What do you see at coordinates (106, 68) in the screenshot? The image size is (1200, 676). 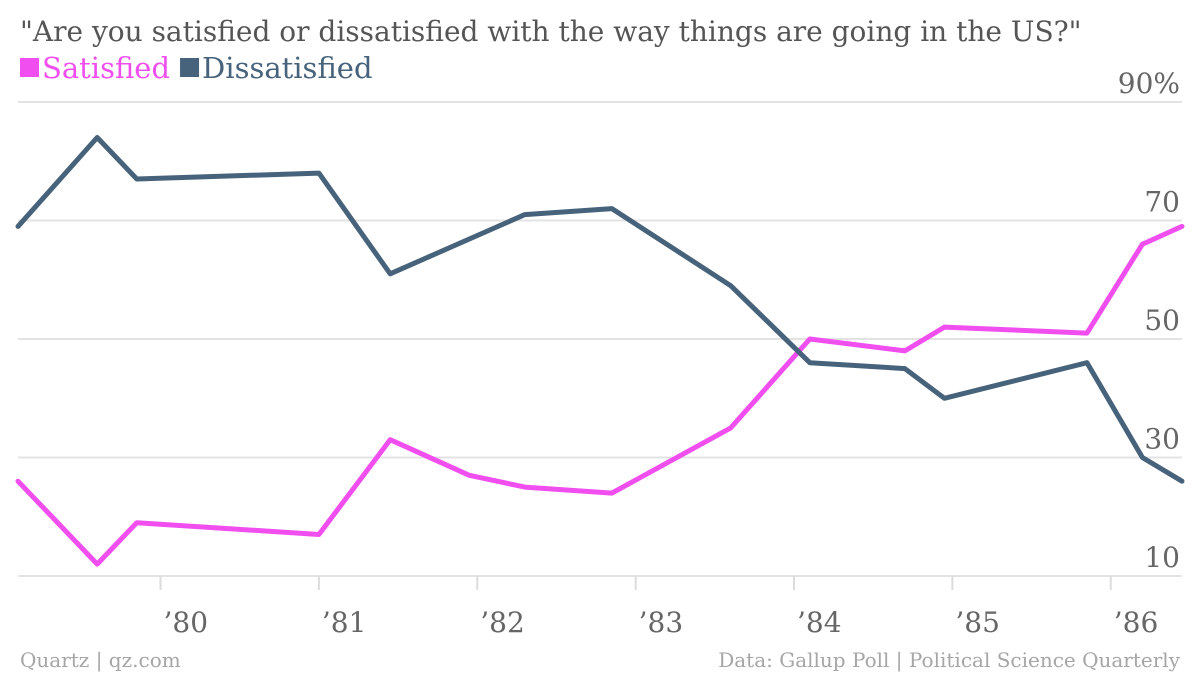 I see `legend-label-satisfied: Satisfied` at bounding box center [106, 68].